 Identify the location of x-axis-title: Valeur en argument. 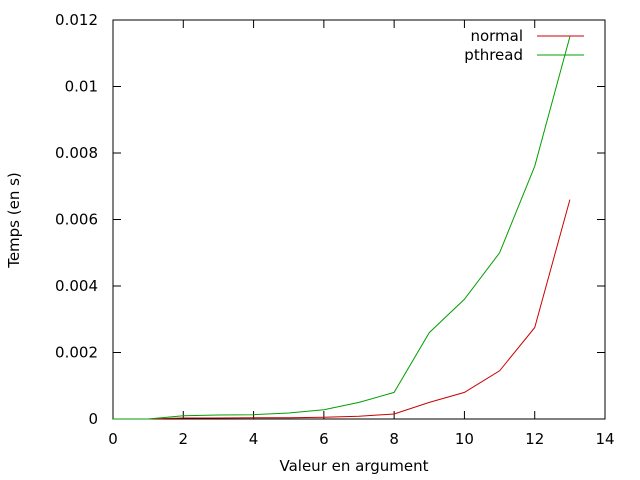
(354, 466).